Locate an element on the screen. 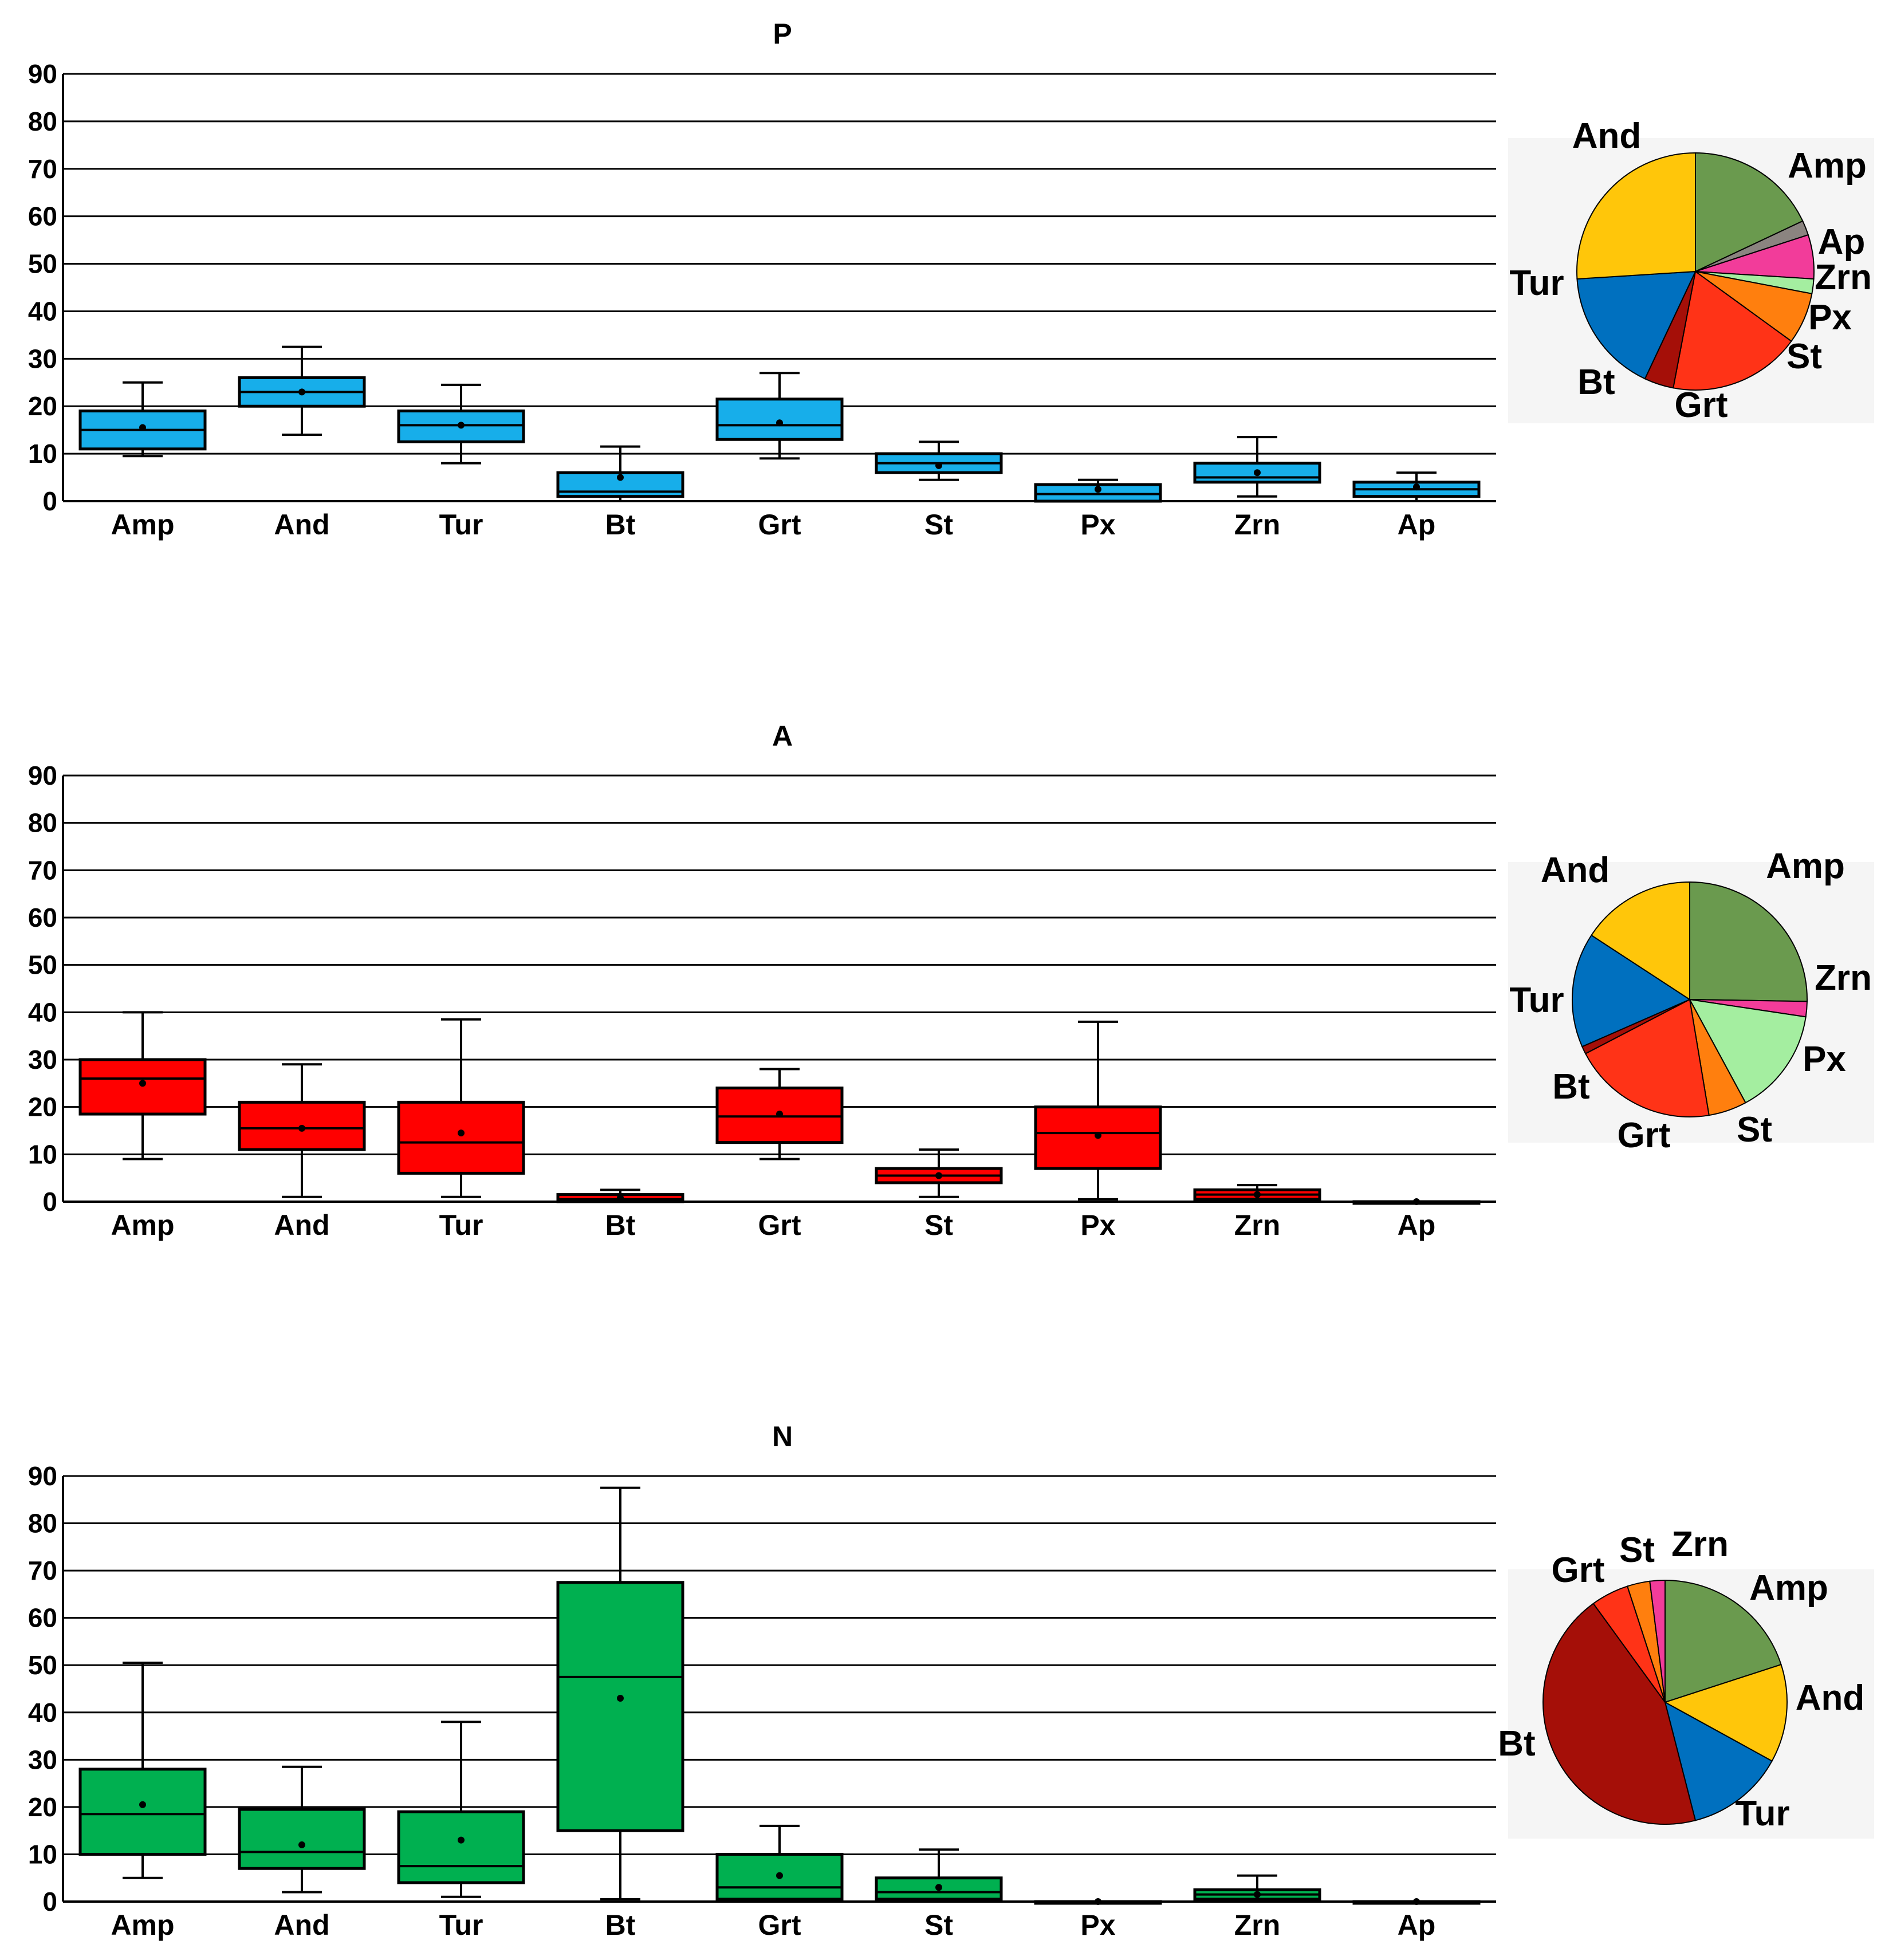 The image size is (1881, 1960). x-tick-label: And is located at coordinates (301, 1225).